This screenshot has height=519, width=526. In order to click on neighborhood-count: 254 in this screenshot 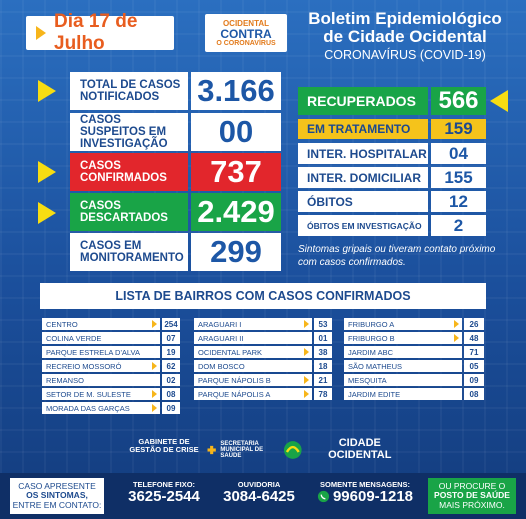, I will do `click(171, 324)`.